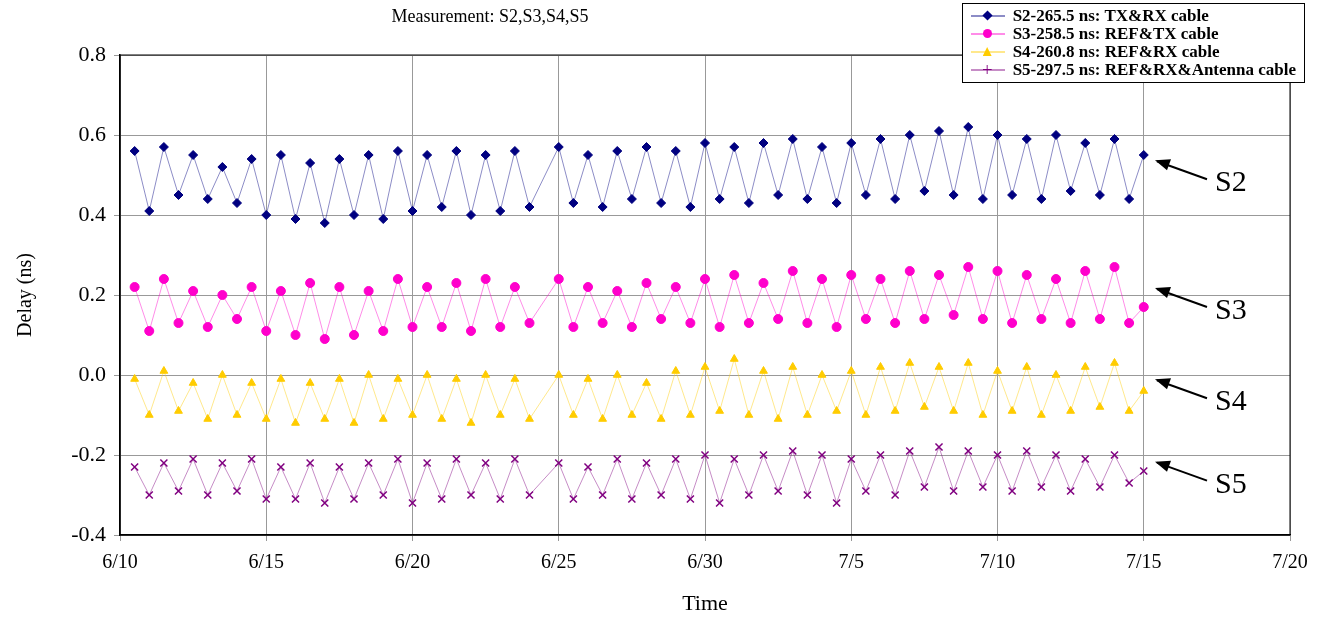  I want to click on legend-label: S3-258.5 ns: REF&TX cable, so click(1115, 33).